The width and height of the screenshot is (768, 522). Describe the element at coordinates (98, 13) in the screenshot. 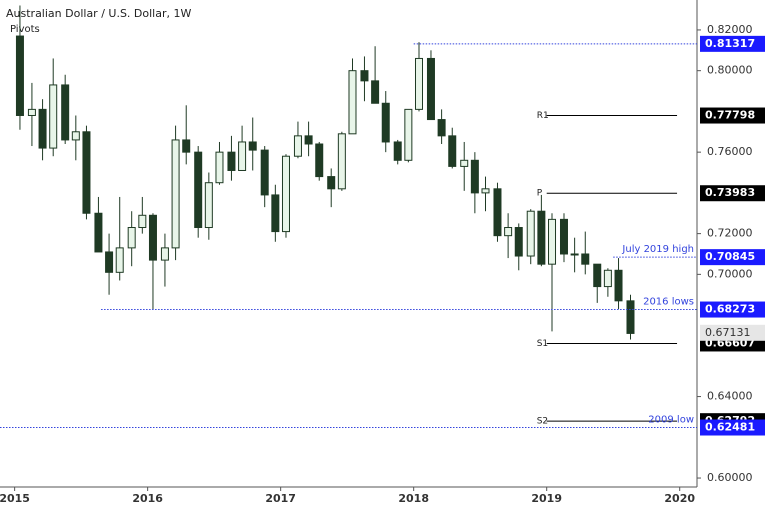

I see `chart-title: Australian Dollar / U.S. Dollar, 1W` at that location.